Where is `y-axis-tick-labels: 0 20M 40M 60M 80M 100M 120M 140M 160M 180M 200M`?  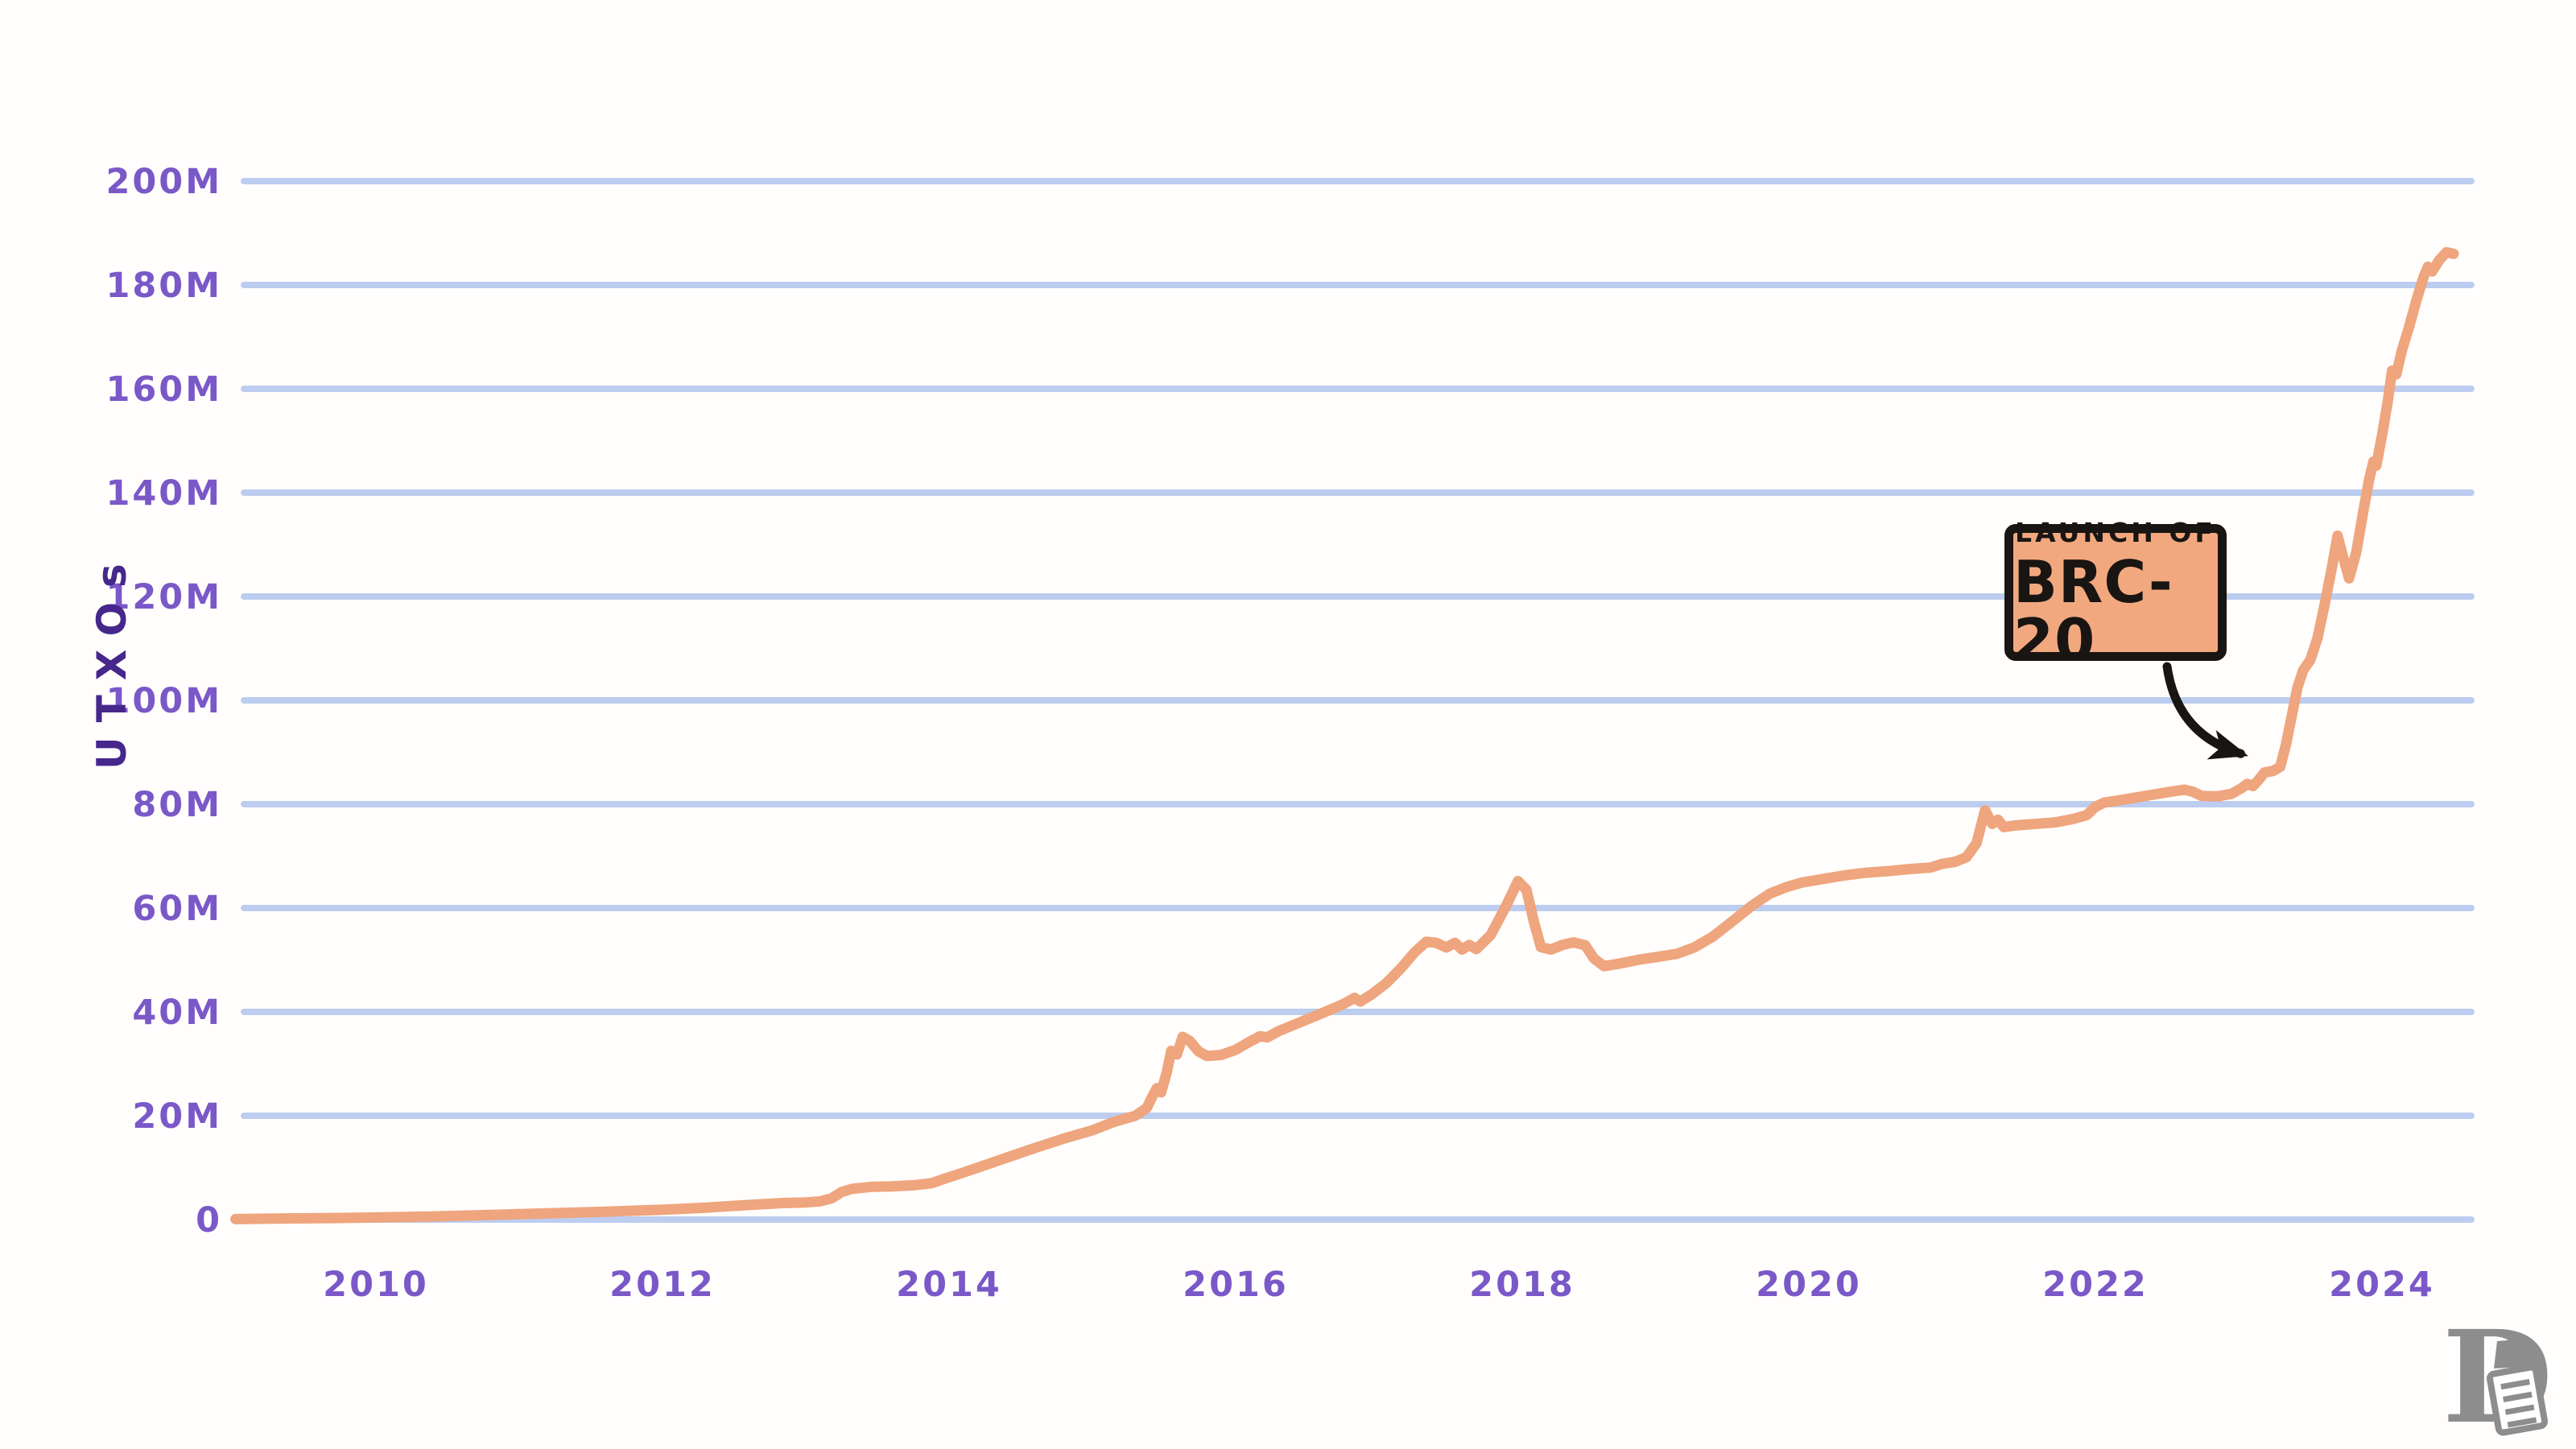
y-axis-tick-labels: 0 20M 40M 60M 80M 100M 120M 140M 160M 180M 200M is located at coordinates (163, 701).